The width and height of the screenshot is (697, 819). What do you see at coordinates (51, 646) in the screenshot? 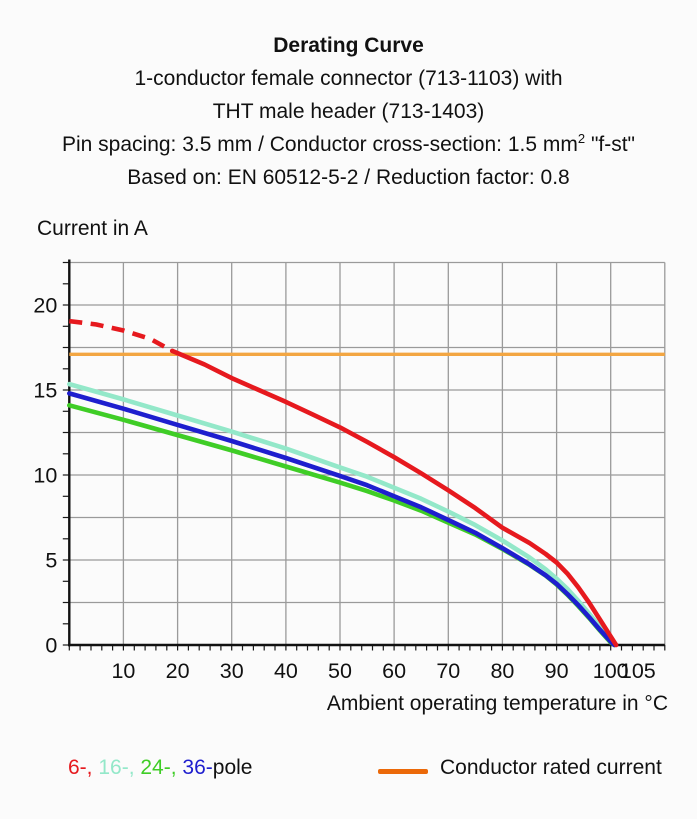
I see `svg-text: 0` at bounding box center [51, 646].